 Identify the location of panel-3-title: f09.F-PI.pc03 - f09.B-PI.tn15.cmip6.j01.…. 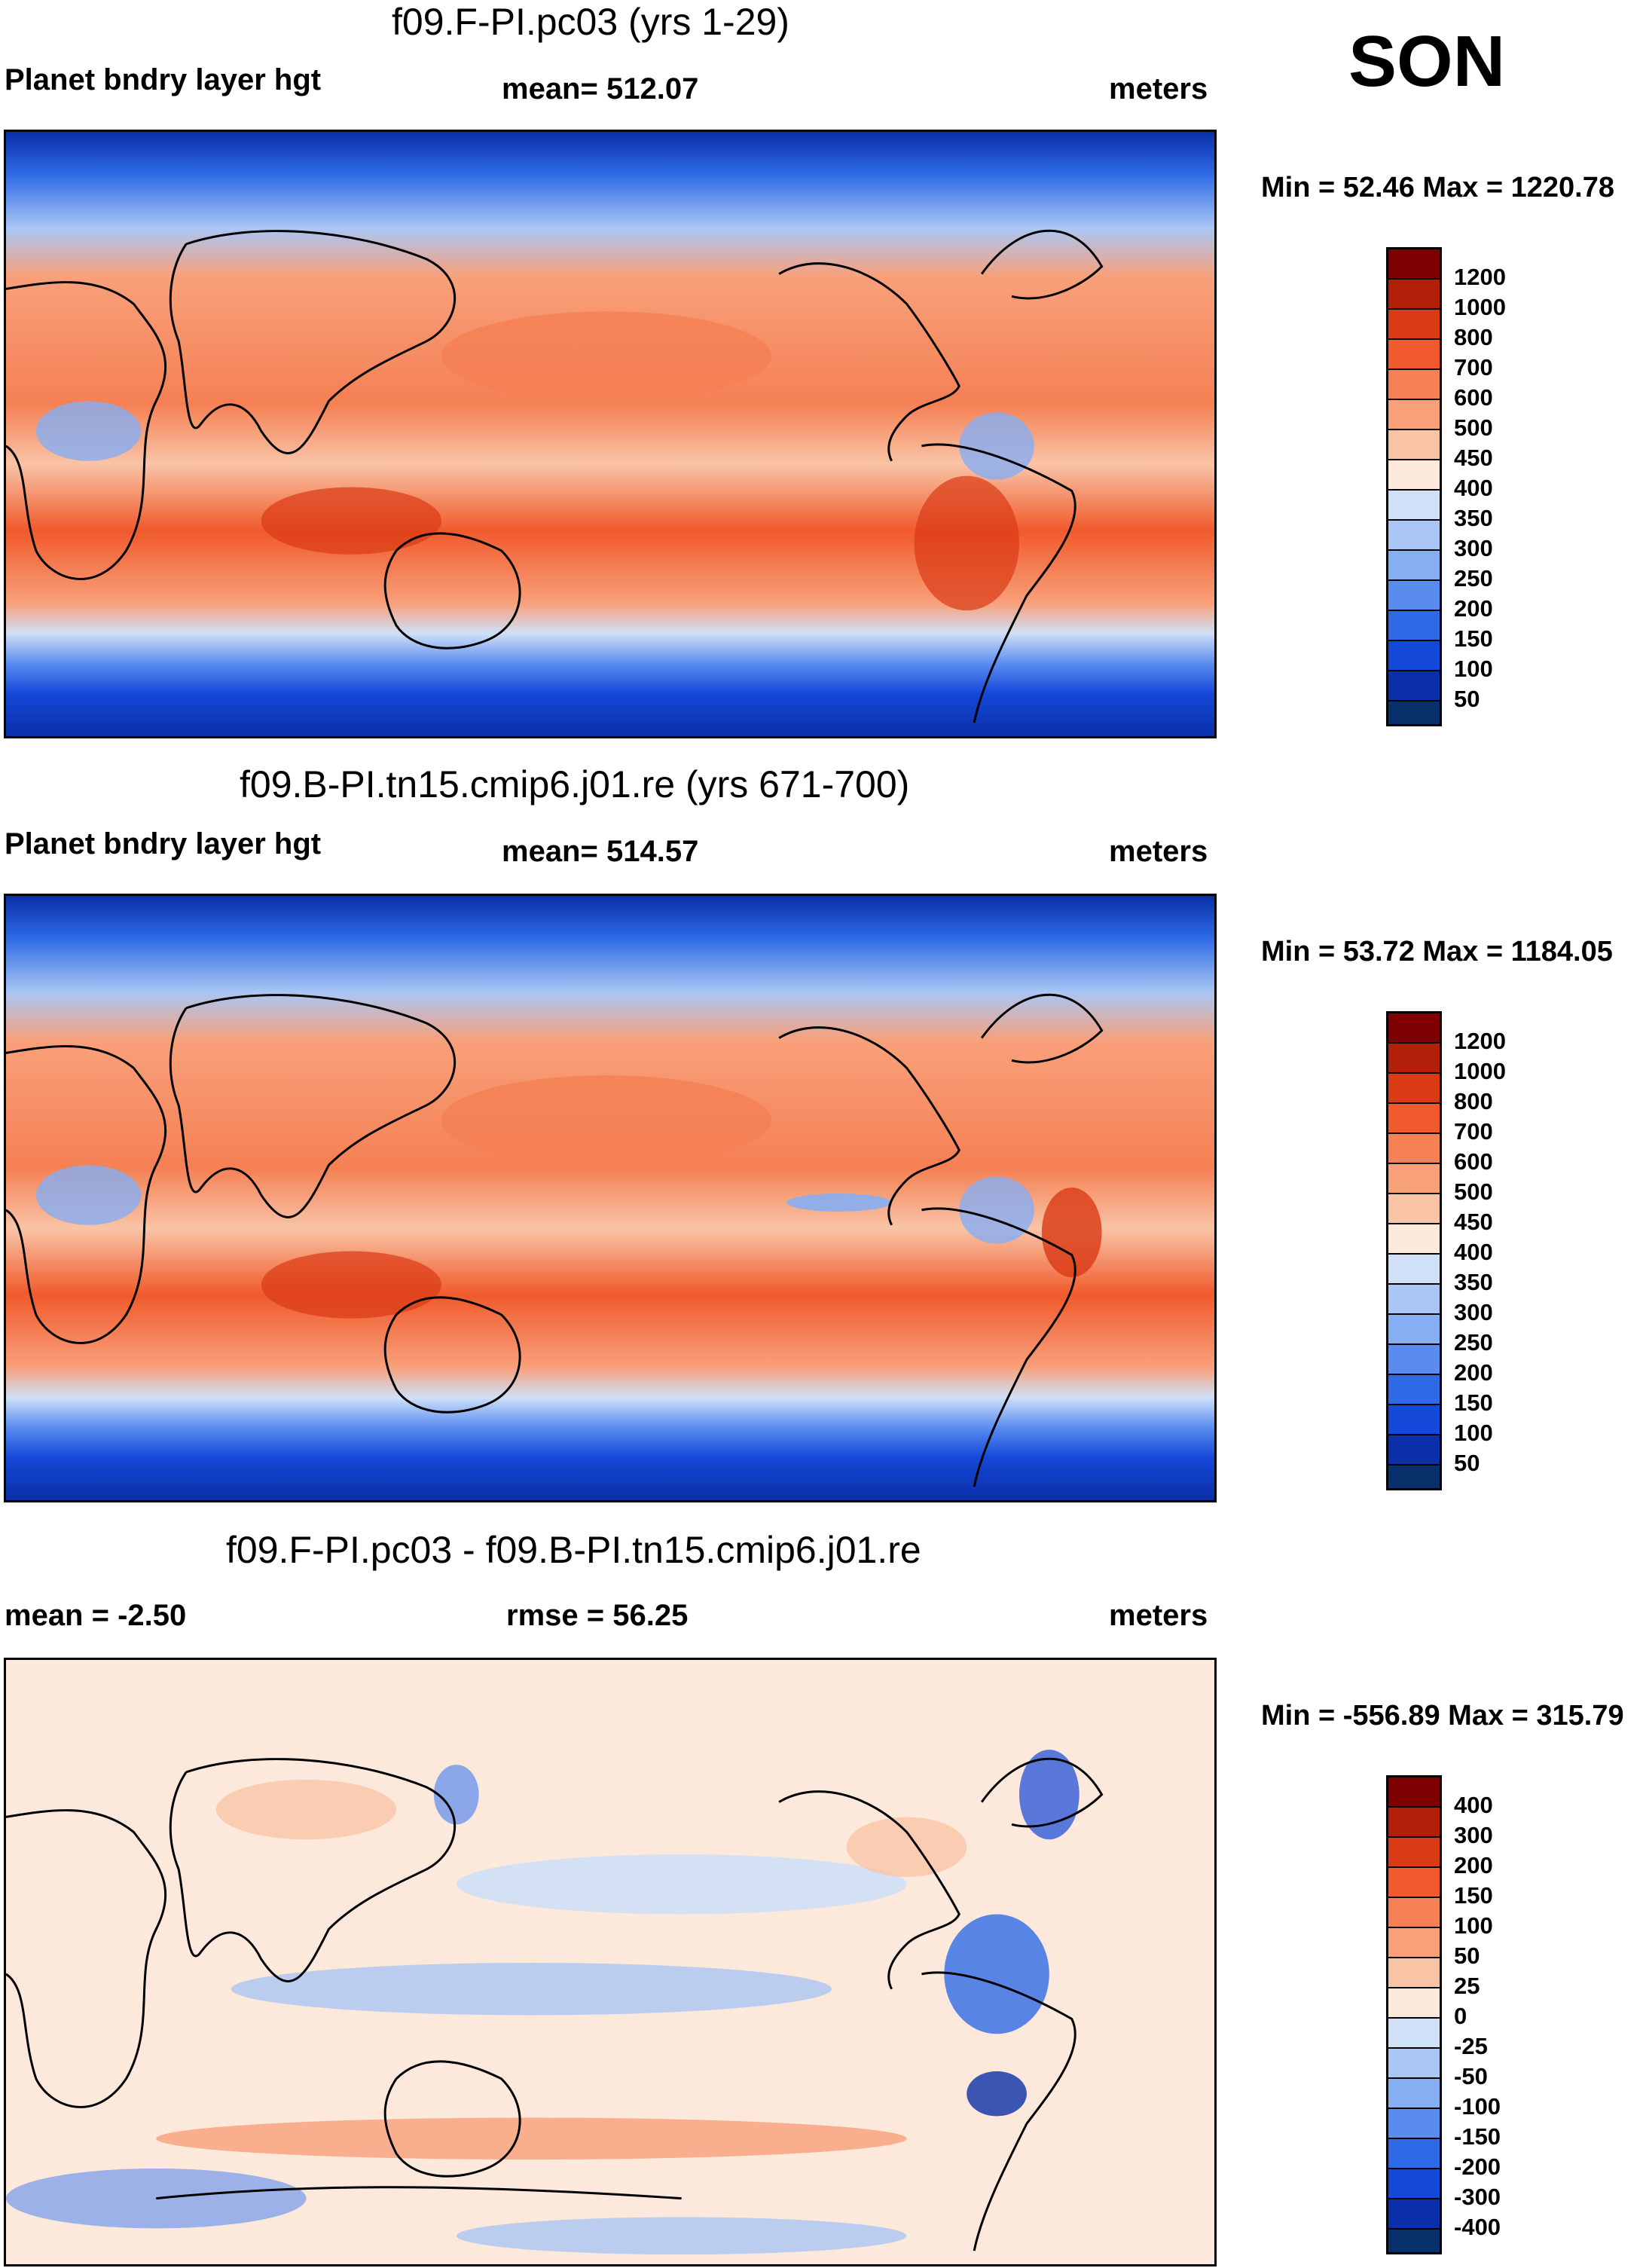
(573, 1550).